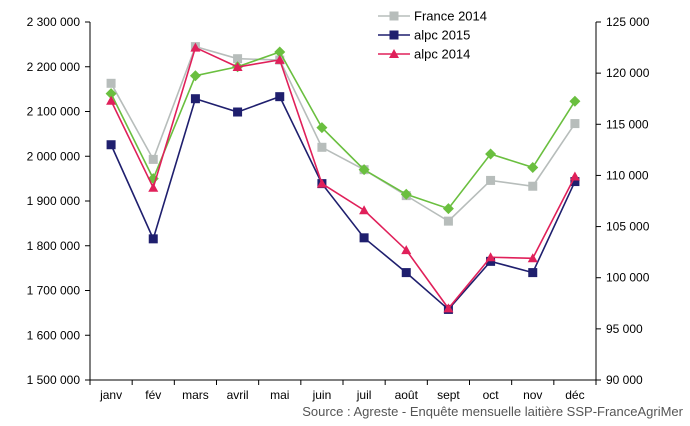 The width and height of the screenshot is (690, 426). Describe the element at coordinates (624, 380) in the screenshot. I see `right-axis-tick-label: 90 000` at that location.